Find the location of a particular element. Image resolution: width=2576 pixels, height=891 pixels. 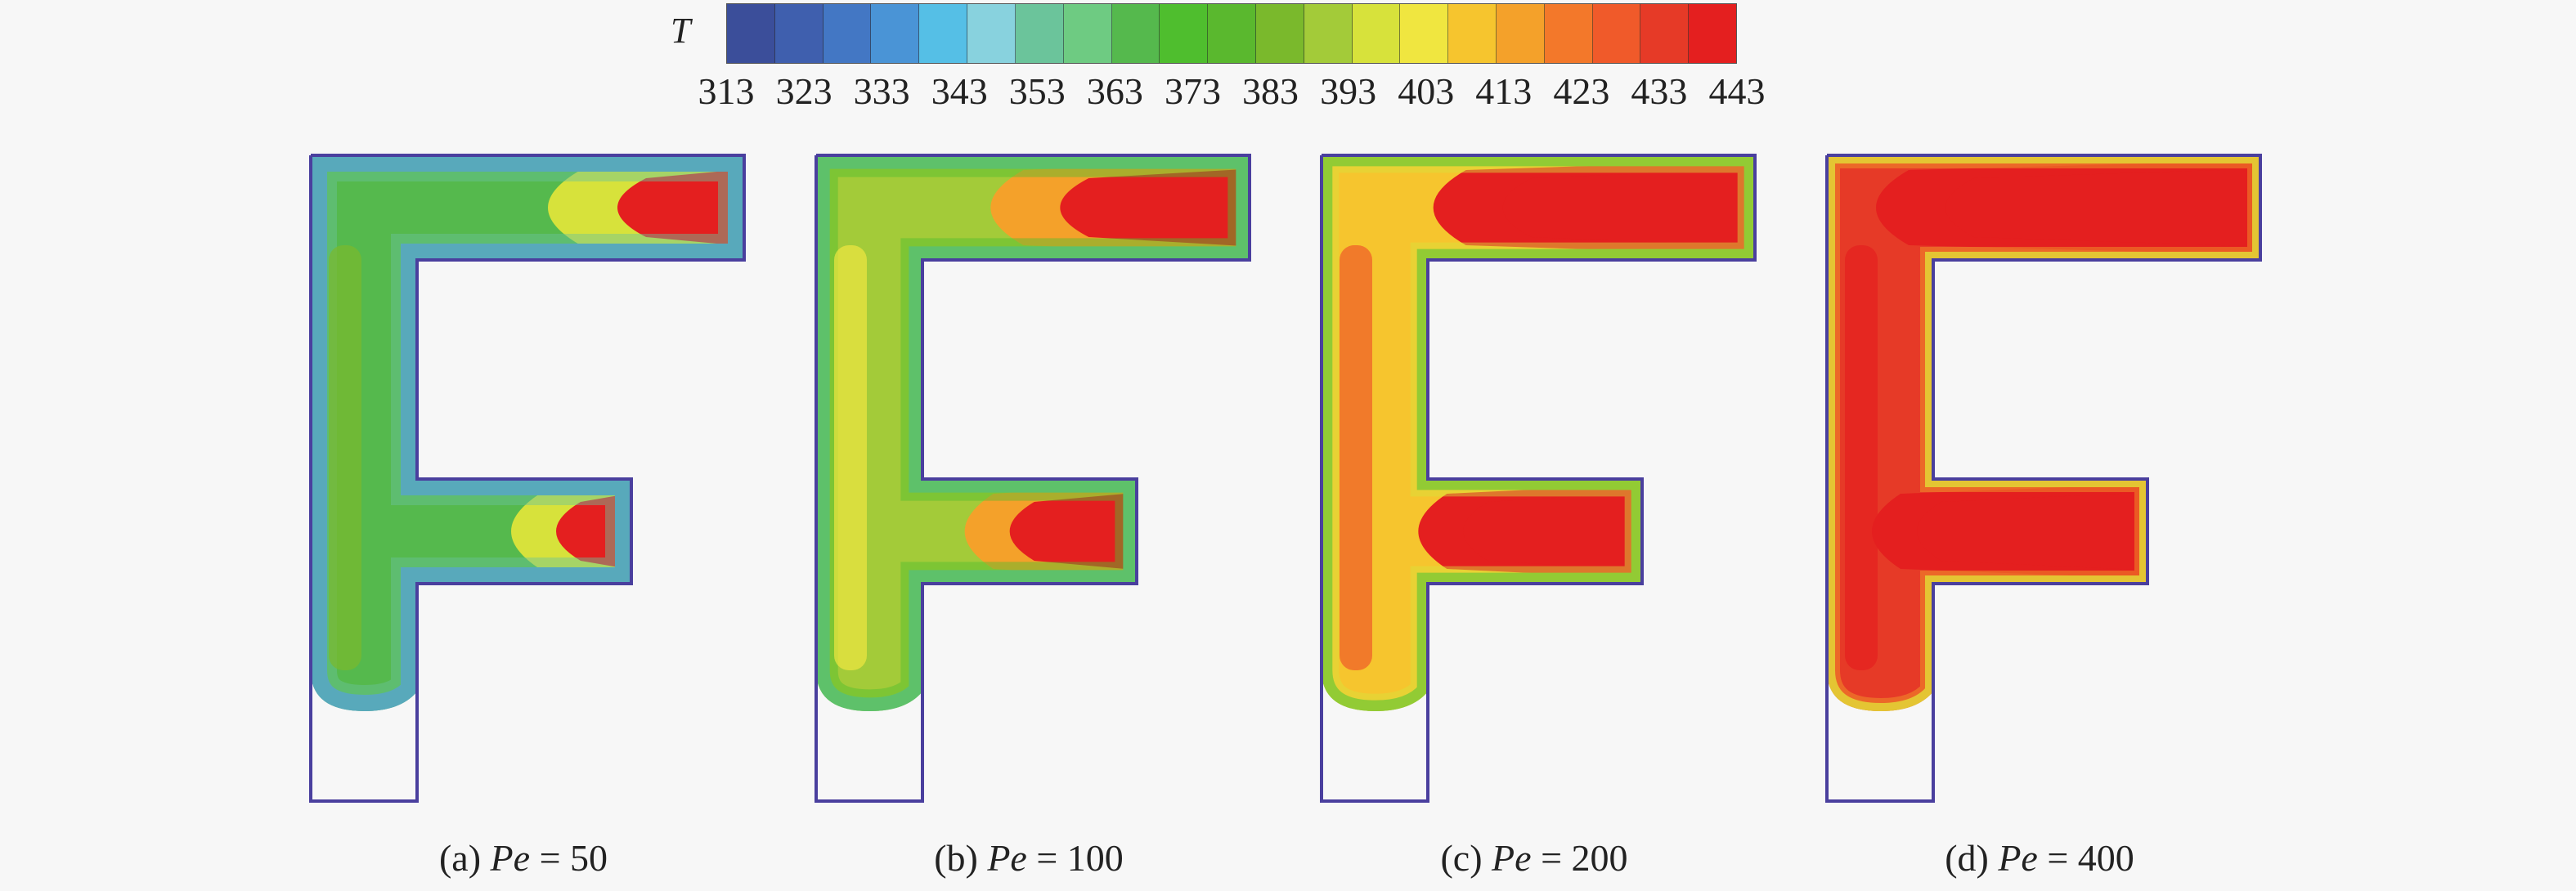

colorbar-tick-label: 323 is located at coordinates (804, 91).